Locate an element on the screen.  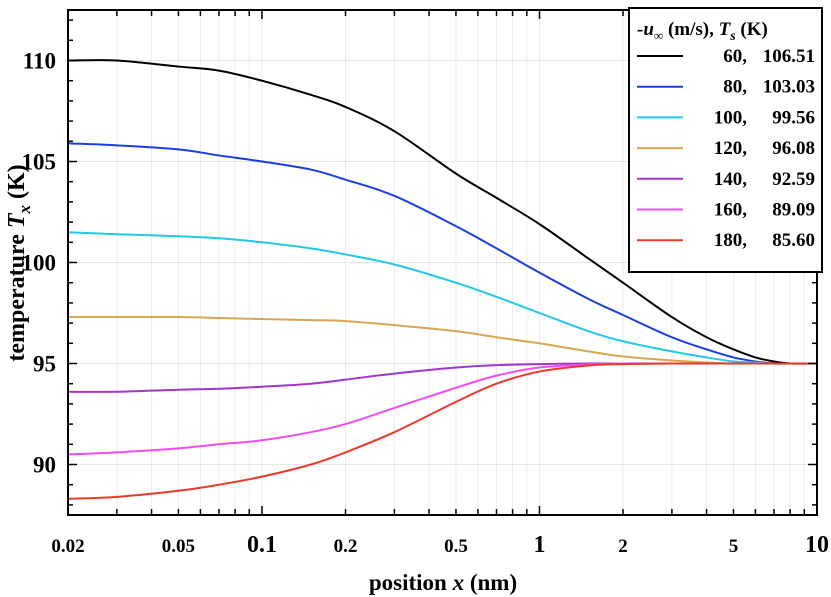
x-axis-title: position x (nm) is located at coordinates (443, 582).